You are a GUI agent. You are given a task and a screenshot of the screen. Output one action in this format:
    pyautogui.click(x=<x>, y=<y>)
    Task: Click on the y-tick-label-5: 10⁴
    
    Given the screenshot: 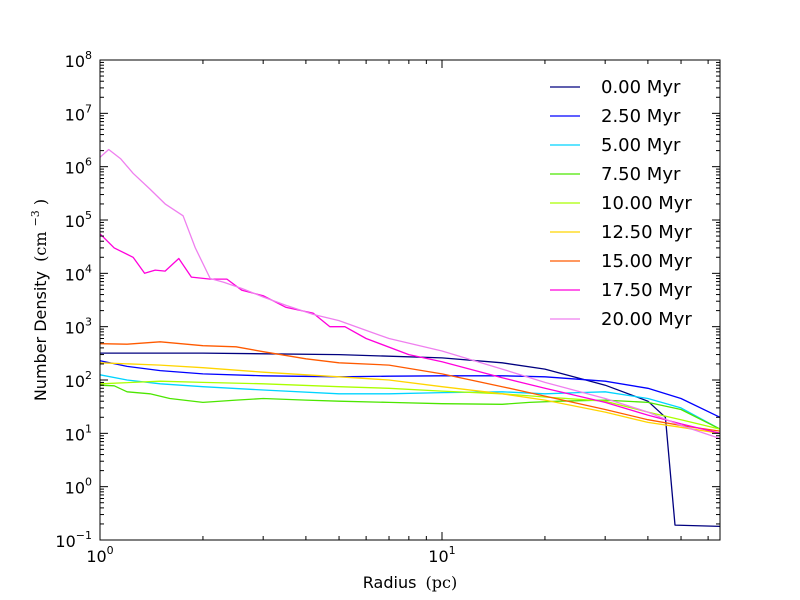 What is the action you would take?
    pyautogui.click(x=78, y=273)
    